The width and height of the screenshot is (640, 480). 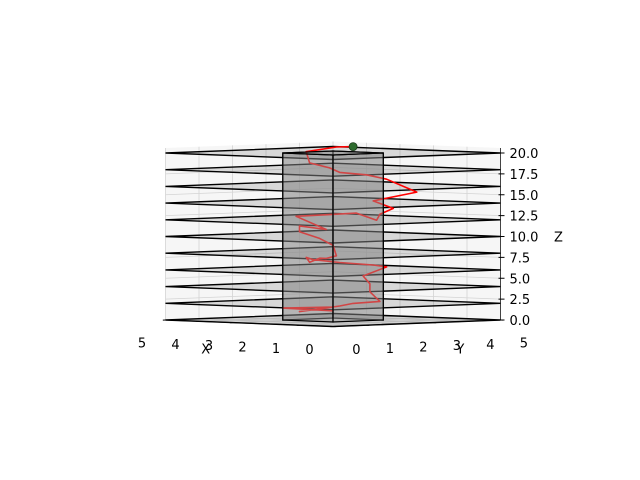 I want to click on trajectory-path, so click(x=349, y=229).